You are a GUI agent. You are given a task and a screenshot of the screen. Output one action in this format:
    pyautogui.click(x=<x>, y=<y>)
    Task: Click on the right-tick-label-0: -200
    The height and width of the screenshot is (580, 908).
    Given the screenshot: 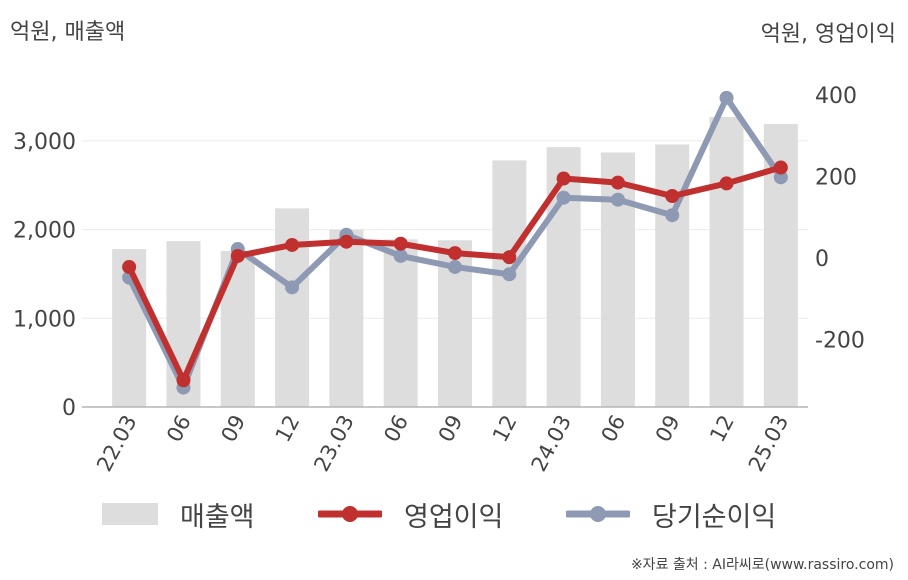 What is the action you would take?
    pyautogui.click(x=840, y=341)
    